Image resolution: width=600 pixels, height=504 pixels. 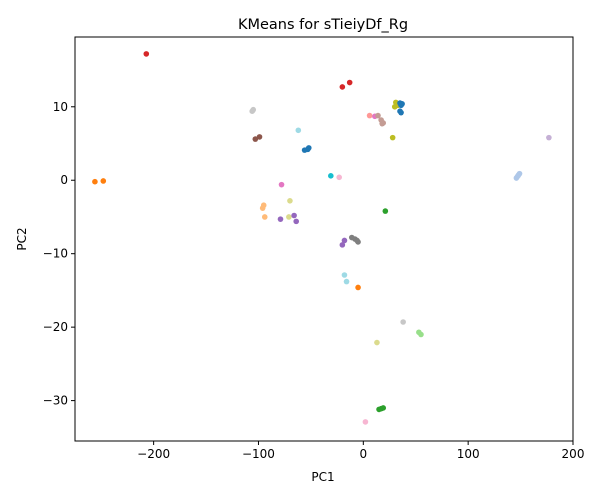 I want to click on y-tick-label: 0, so click(x=64, y=180).